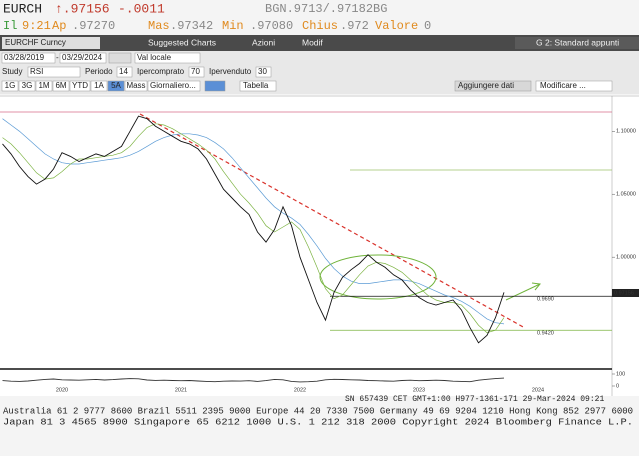  I want to click on overbought-box, so click(196, 72).